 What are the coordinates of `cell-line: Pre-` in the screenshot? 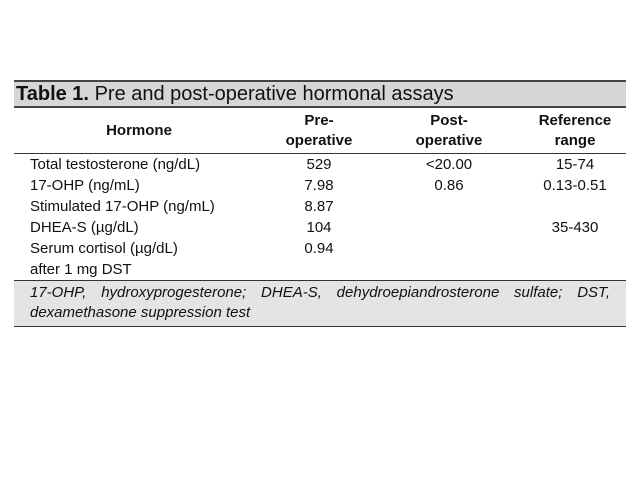 It's located at (319, 120).